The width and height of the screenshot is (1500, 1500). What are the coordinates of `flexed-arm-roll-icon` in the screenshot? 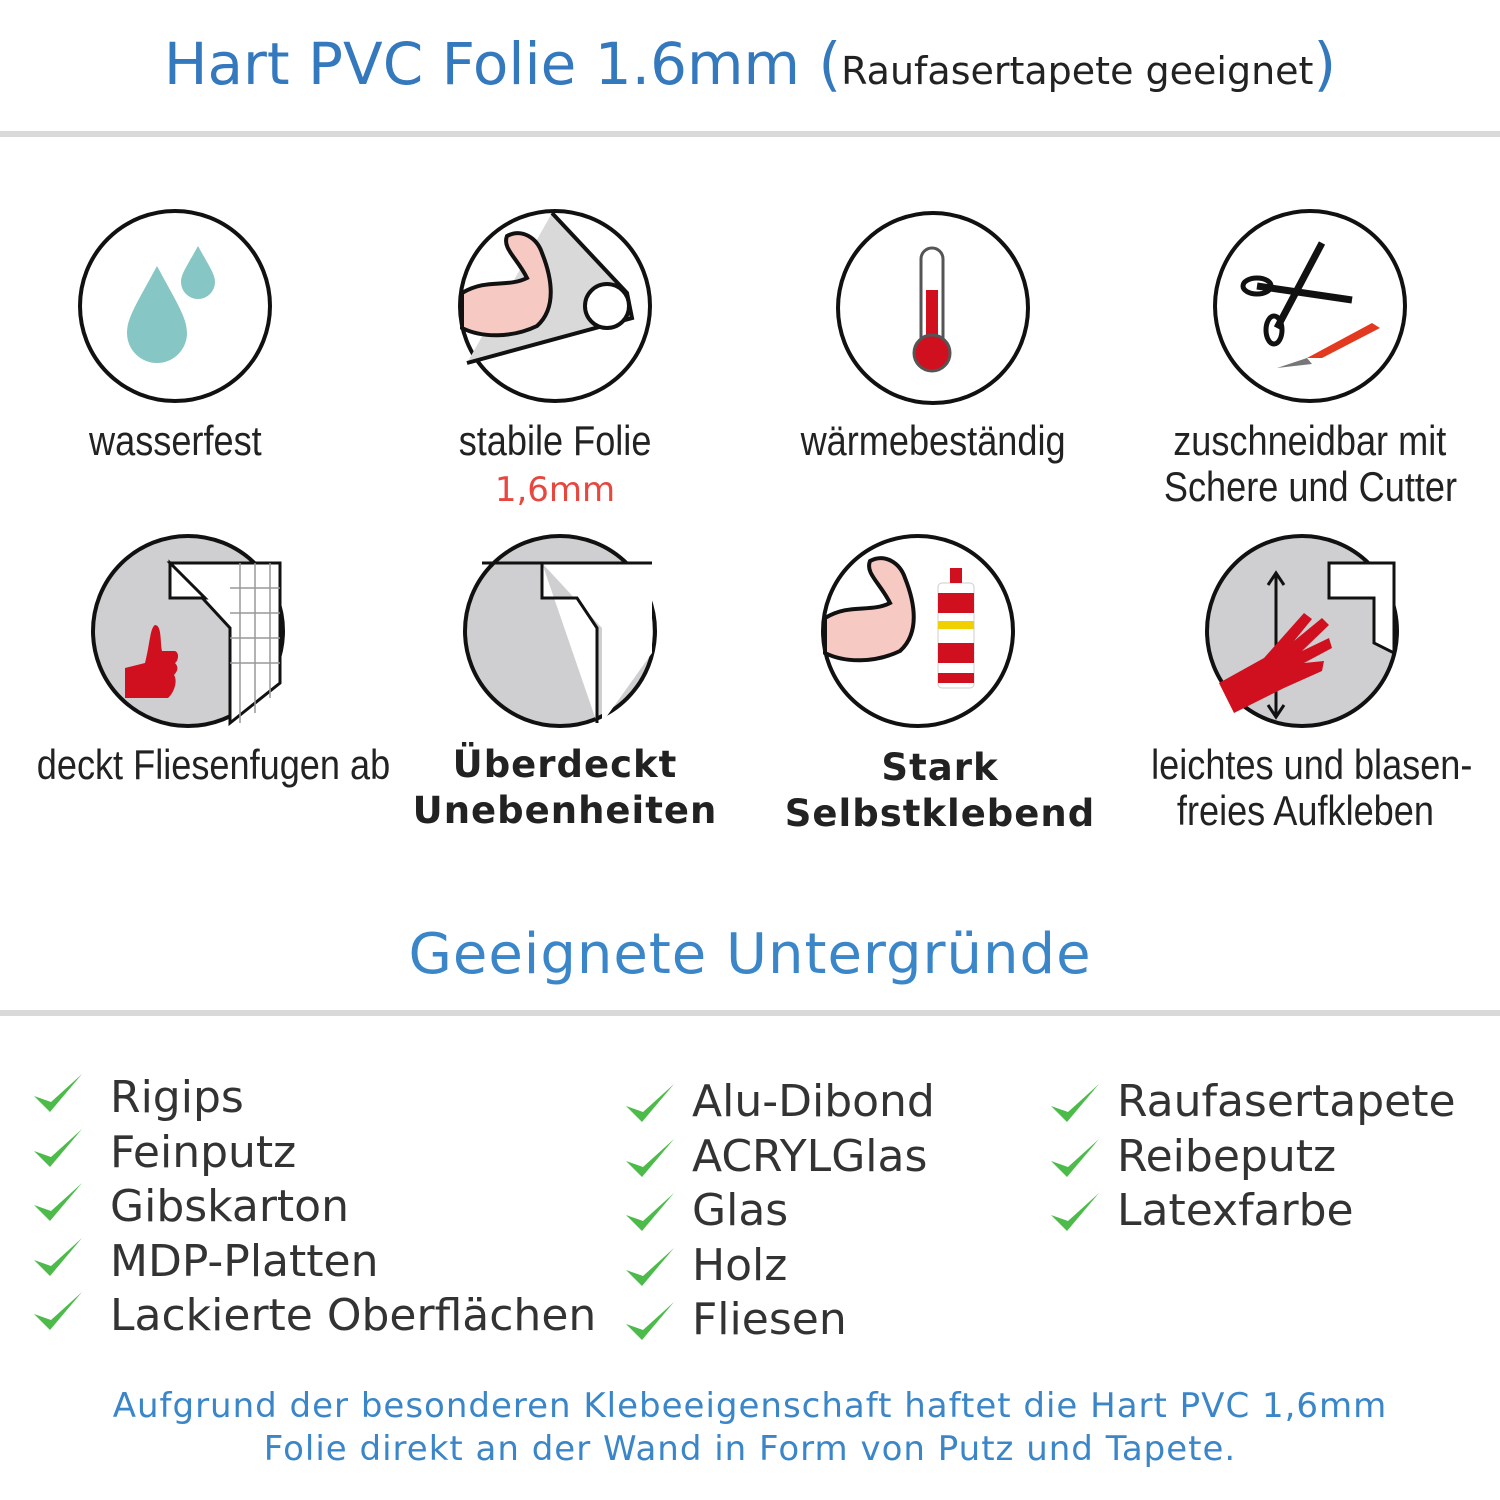 It's located at (555, 306).